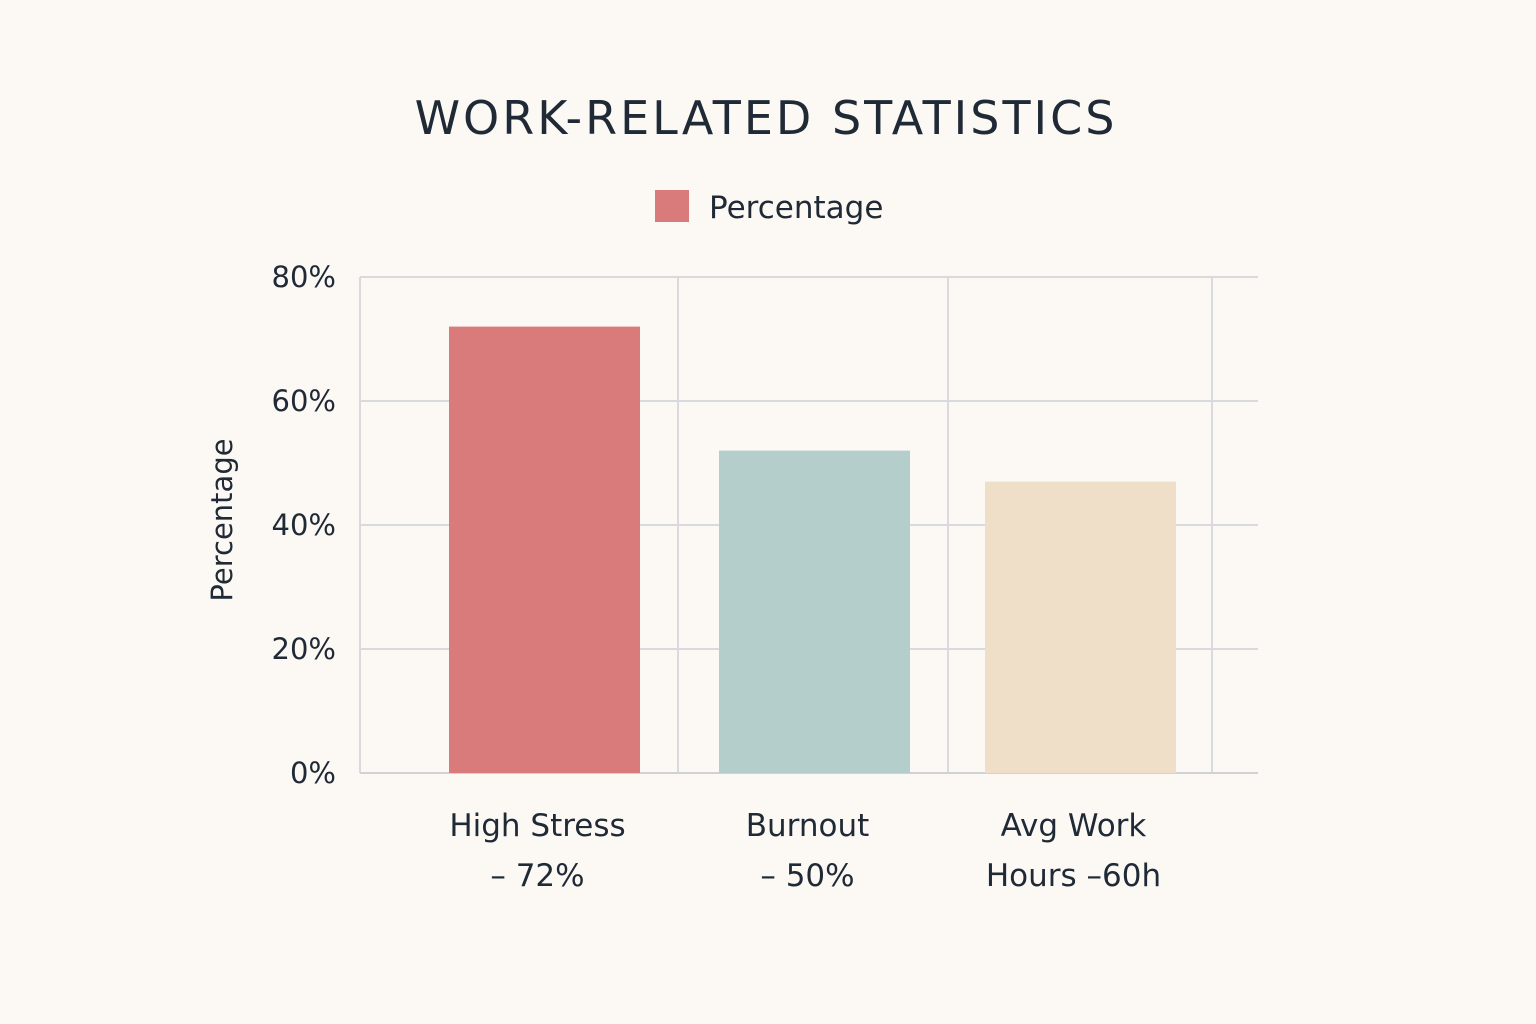 The image size is (1536, 1024). Describe the element at coordinates (672, 206) in the screenshot. I see `legend-swatch` at that location.